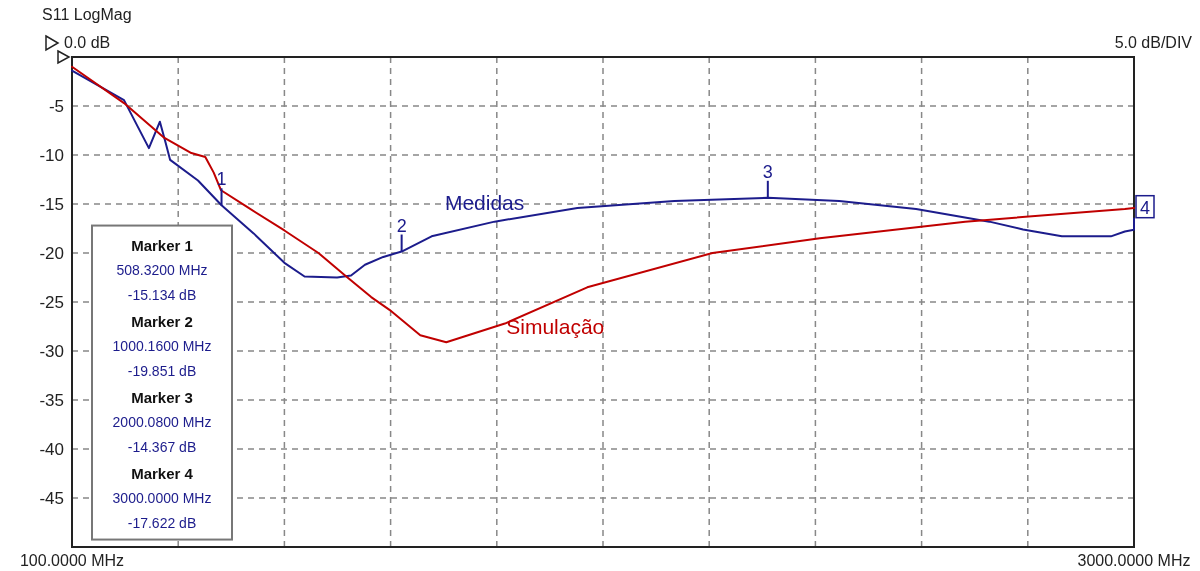  Describe the element at coordinates (72, 560) in the screenshot. I see `x-tick-label: 100.0000 MHz` at that location.